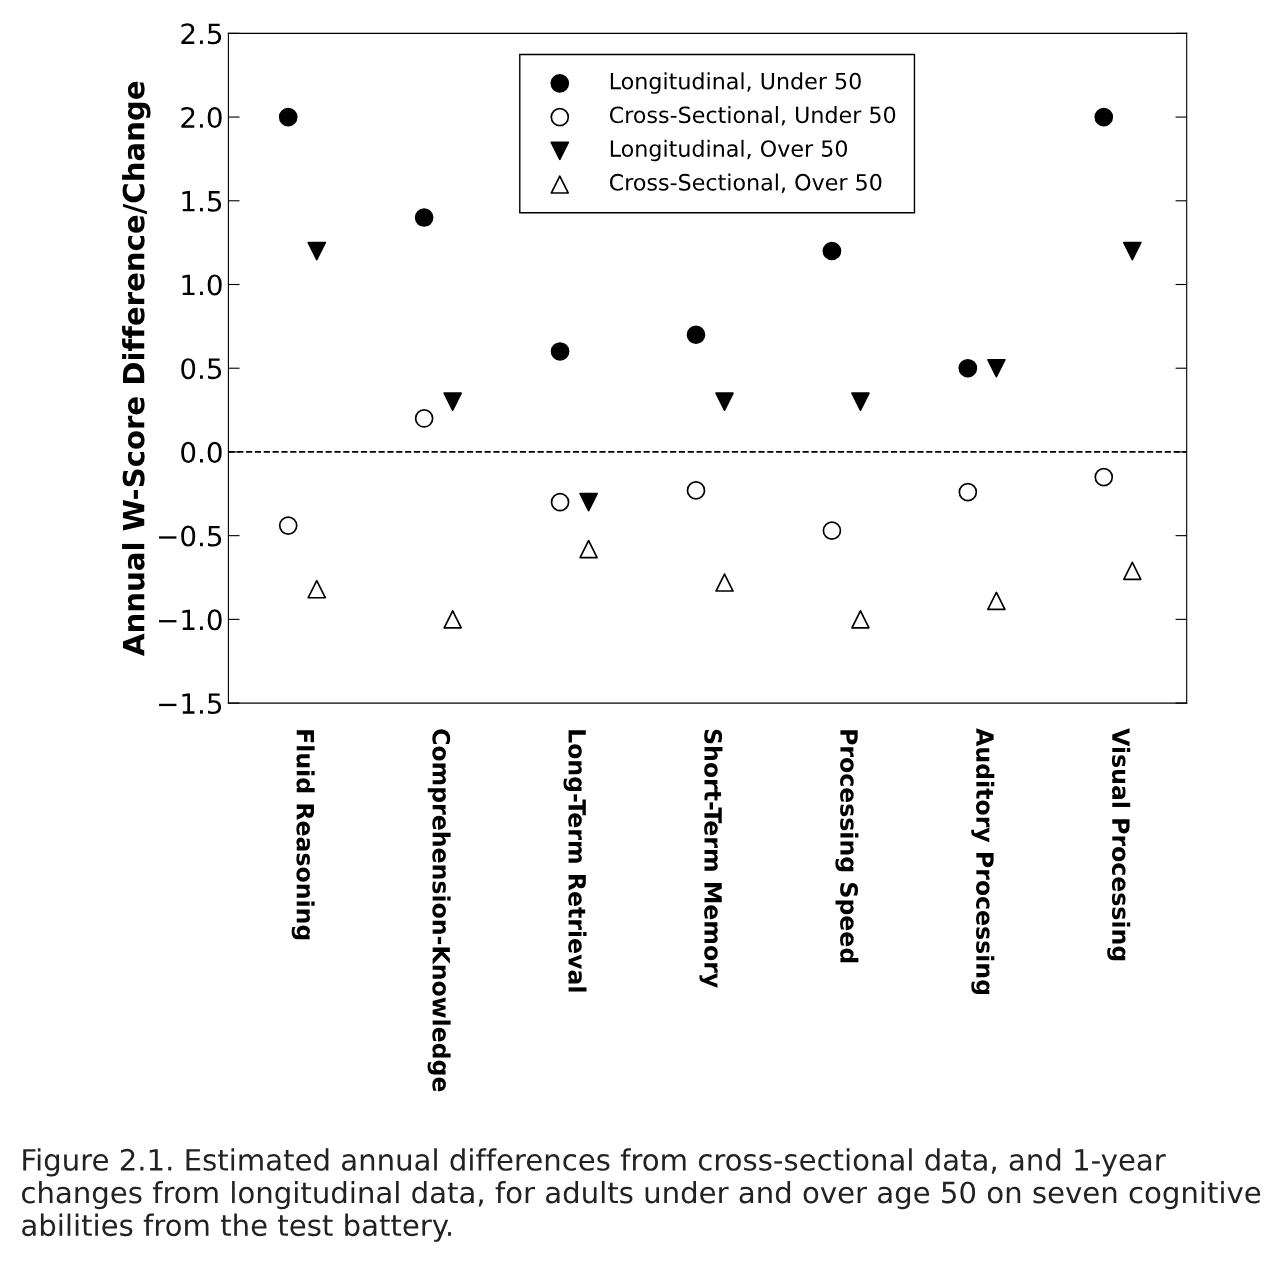 This screenshot has width=1276, height=1283. Describe the element at coordinates (745, 183) in the screenshot. I see `legend-label: Cross-Sectional, Over 50` at that location.